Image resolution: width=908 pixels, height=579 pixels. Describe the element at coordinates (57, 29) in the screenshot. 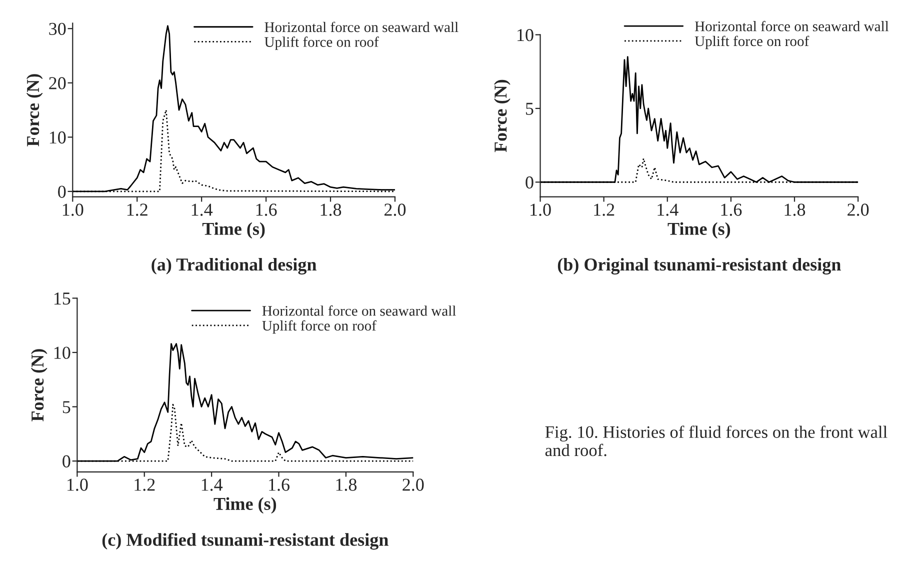

I see `y-tick-label: 30` at that location.